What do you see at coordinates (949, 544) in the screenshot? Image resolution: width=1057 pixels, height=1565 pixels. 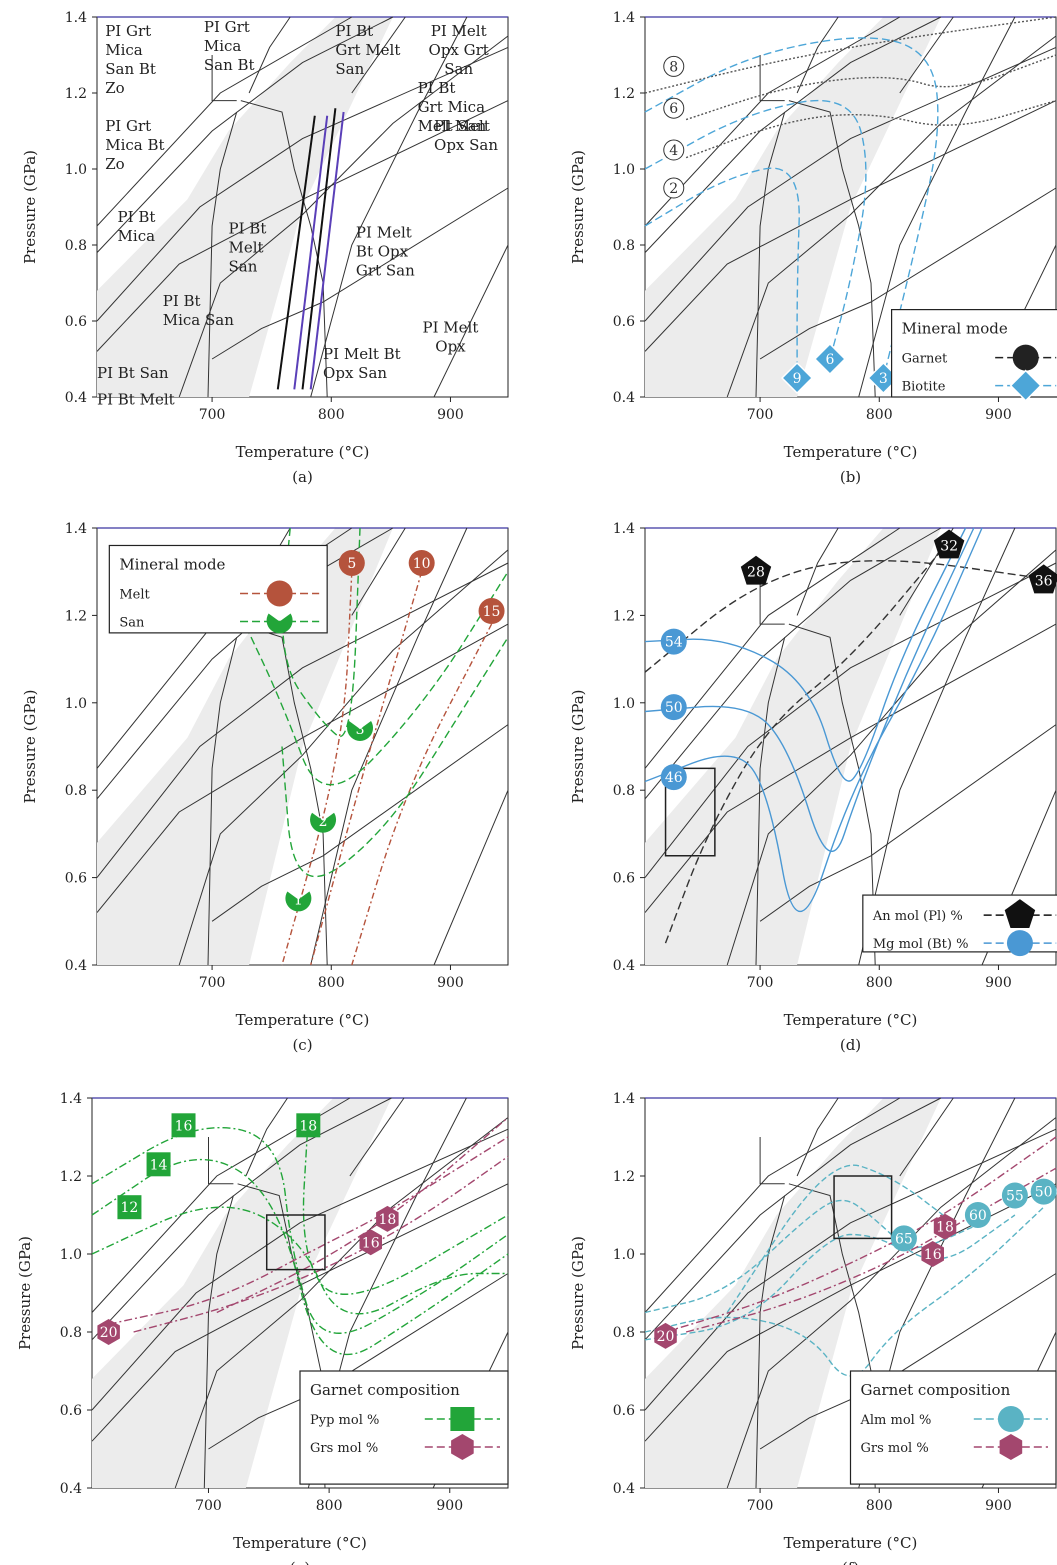 I see `contour-marker: 32` at bounding box center [949, 544].